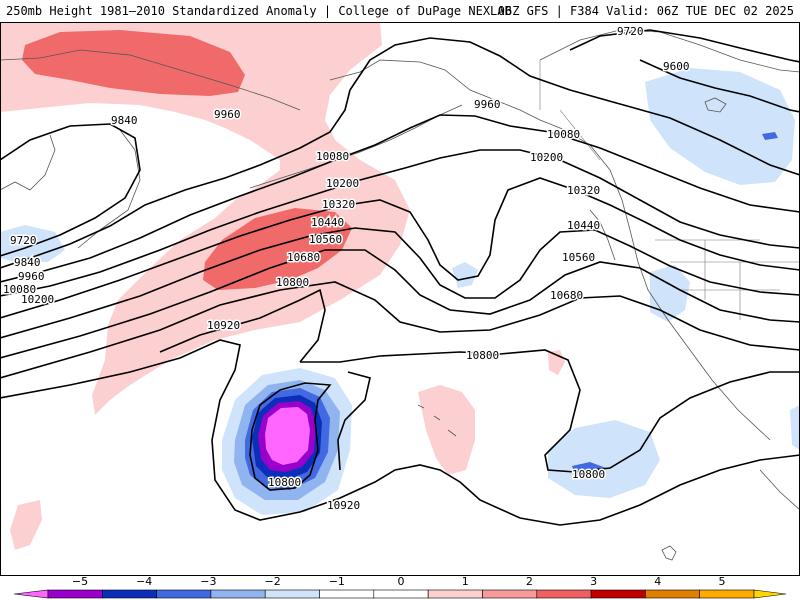 The image size is (800, 600). What do you see at coordinates (354, 421) in the screenshot?
I see `contour-10920-ring` at bounding box center [354, 421].